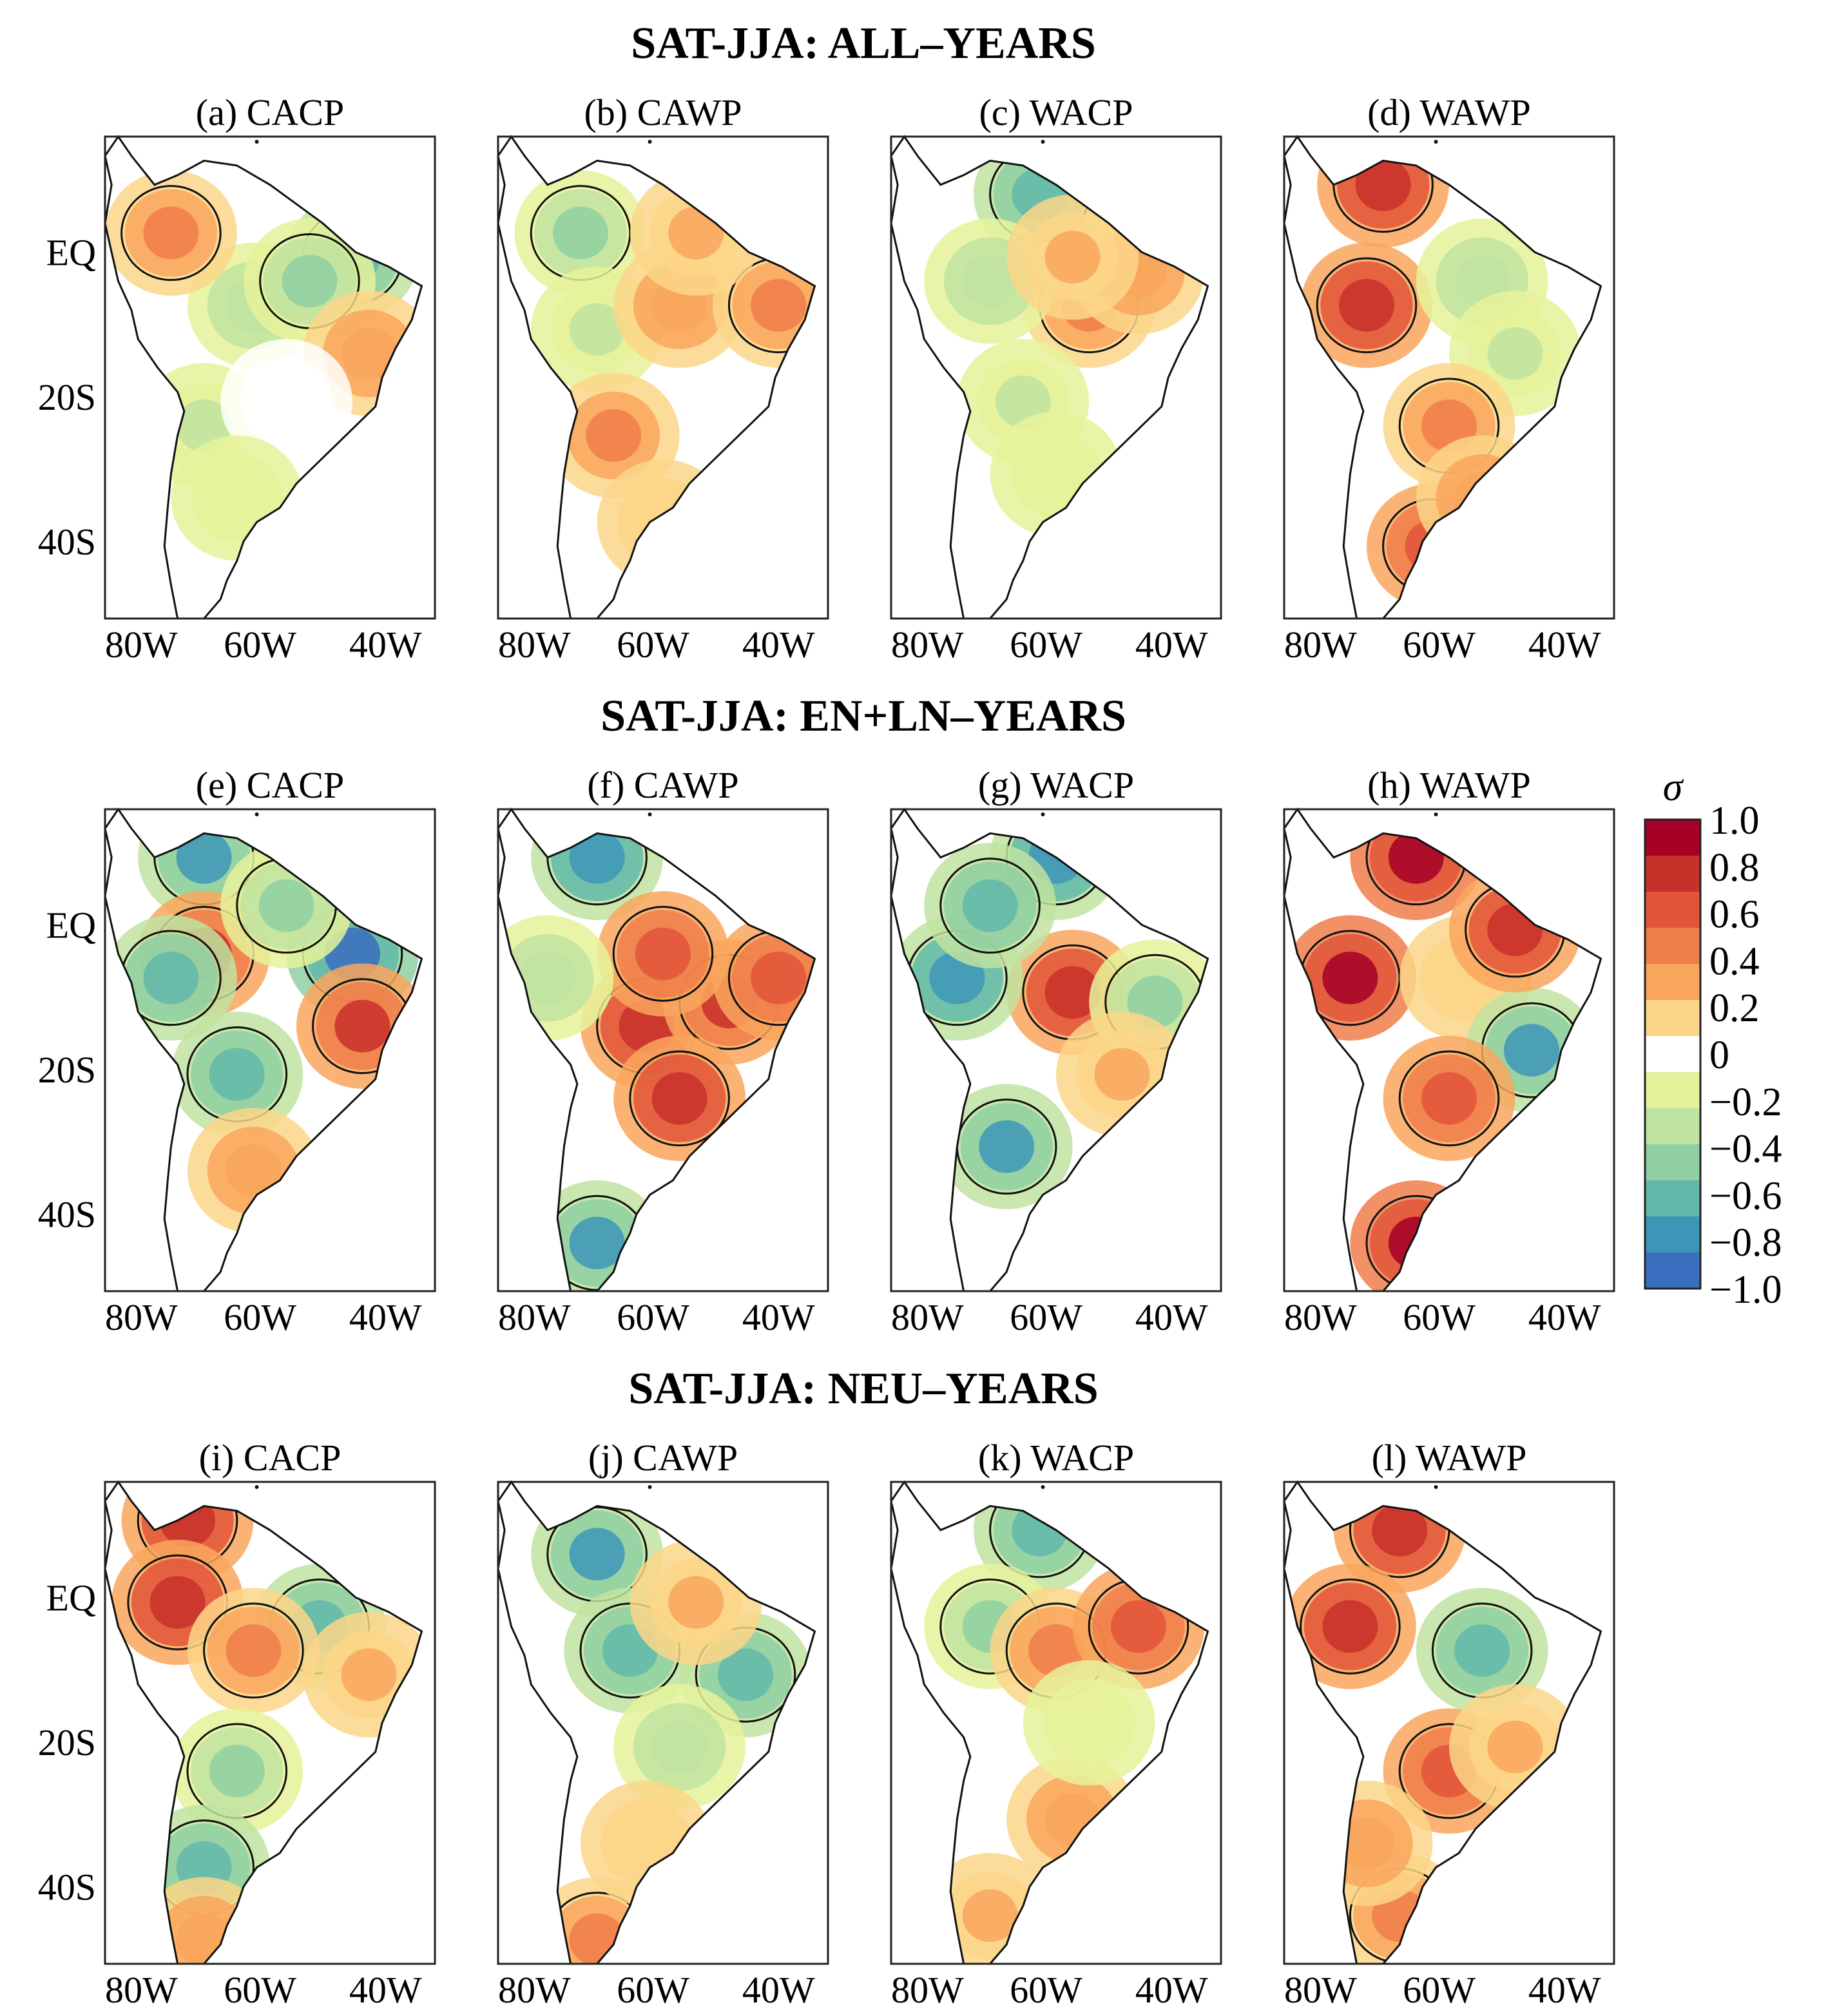 The image size is (1837, 2016). What do you see at coordinates (71, 925) in the screenshot?
I see `y-tick-label: EQ` at bounding box center [71, 925].